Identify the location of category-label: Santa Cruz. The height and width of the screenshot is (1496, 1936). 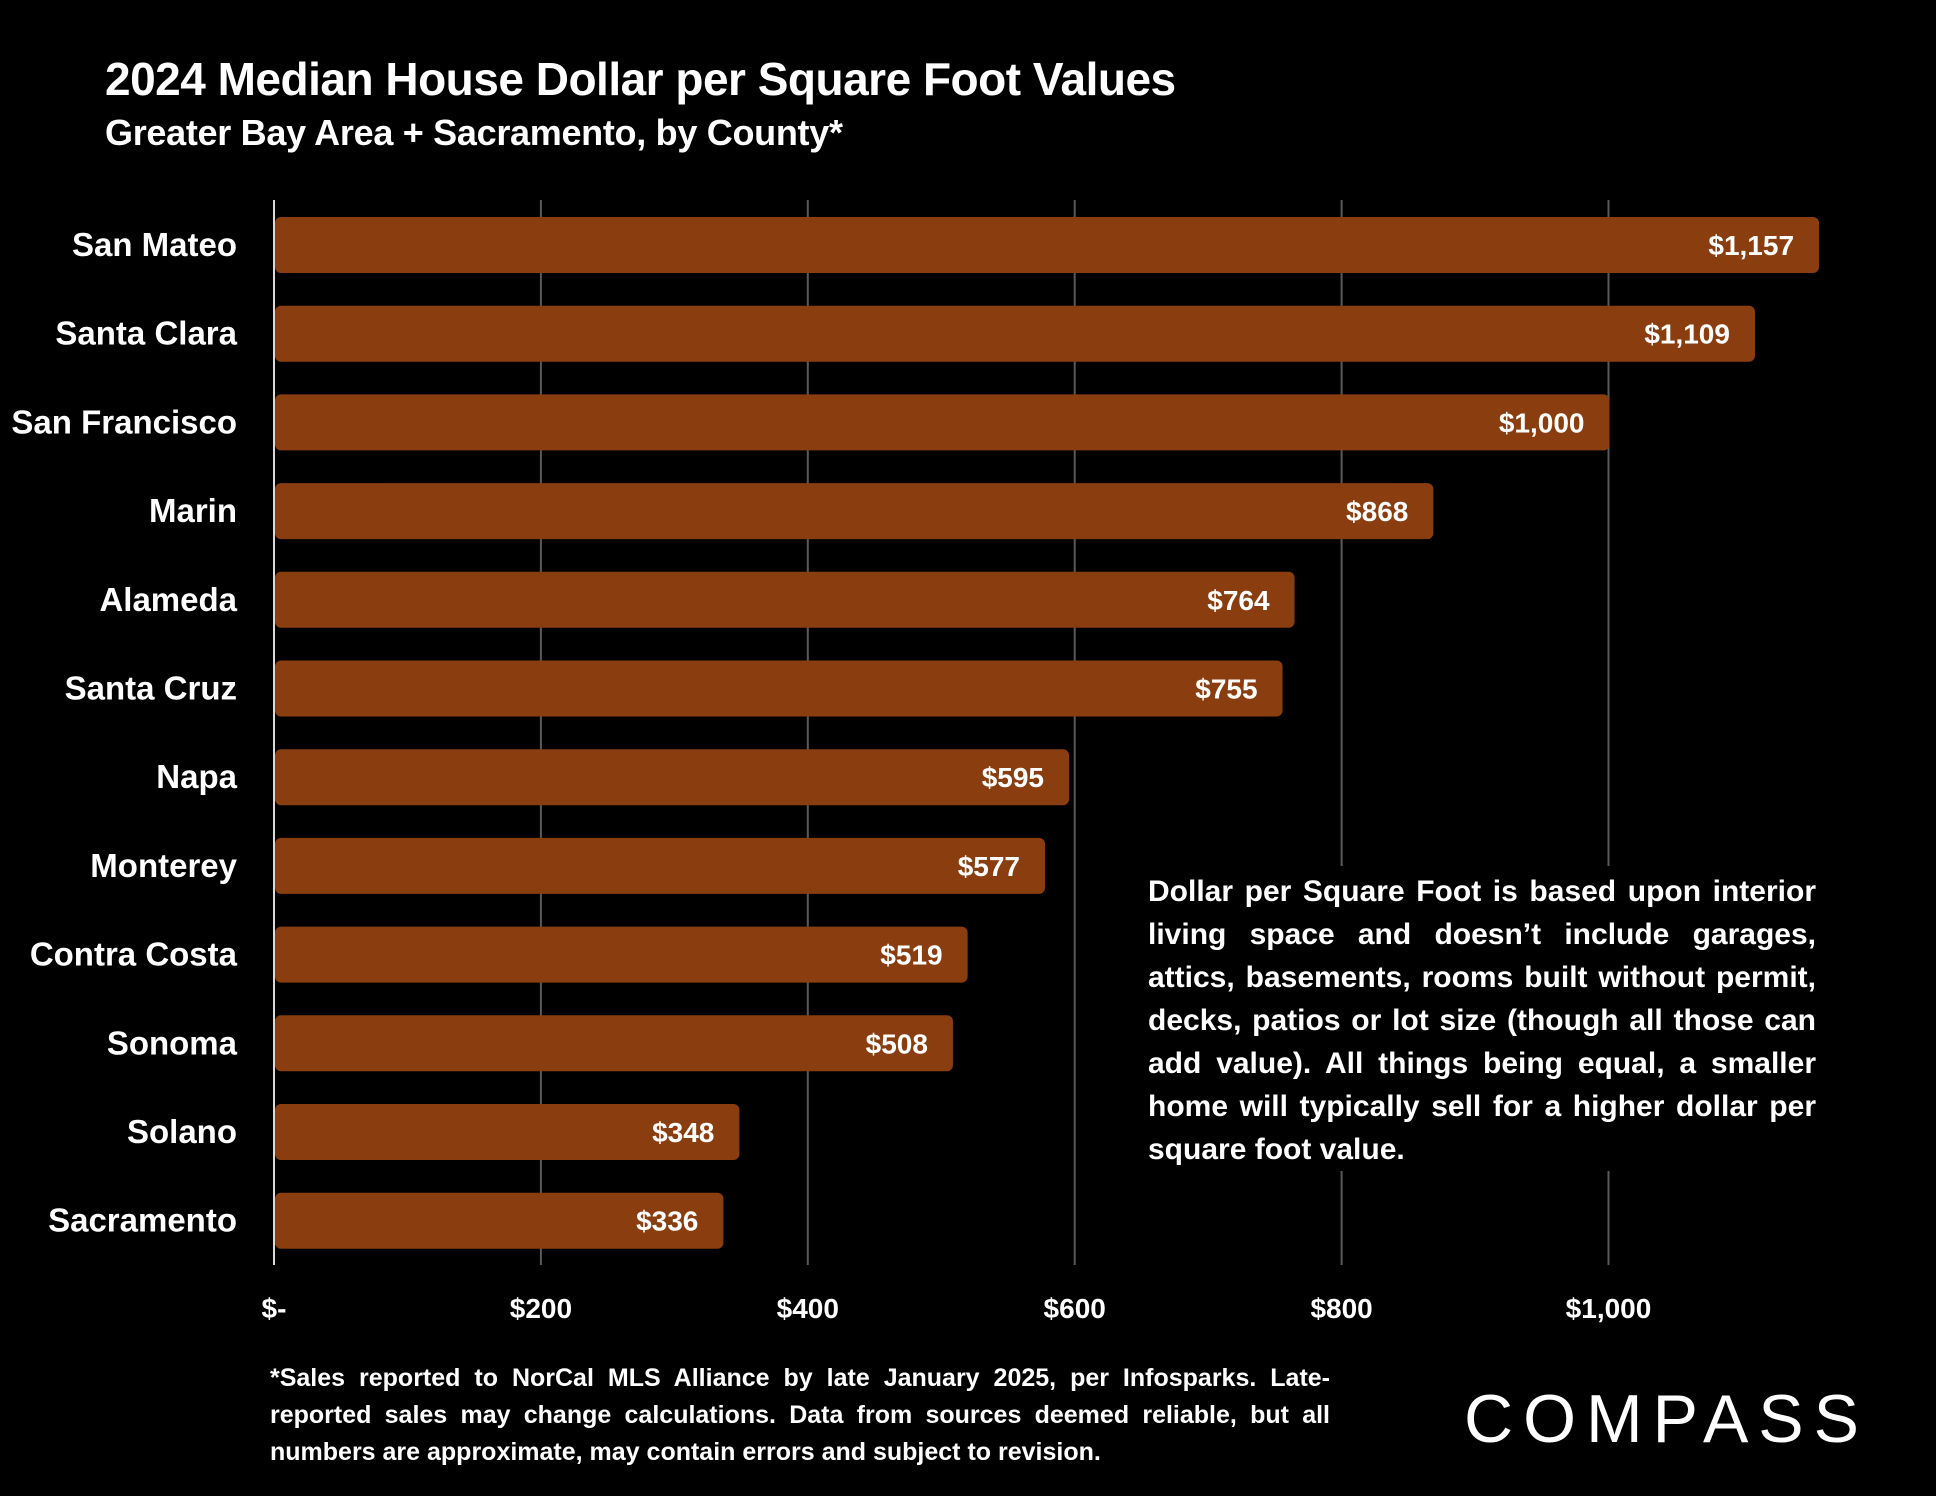
(151, 688).